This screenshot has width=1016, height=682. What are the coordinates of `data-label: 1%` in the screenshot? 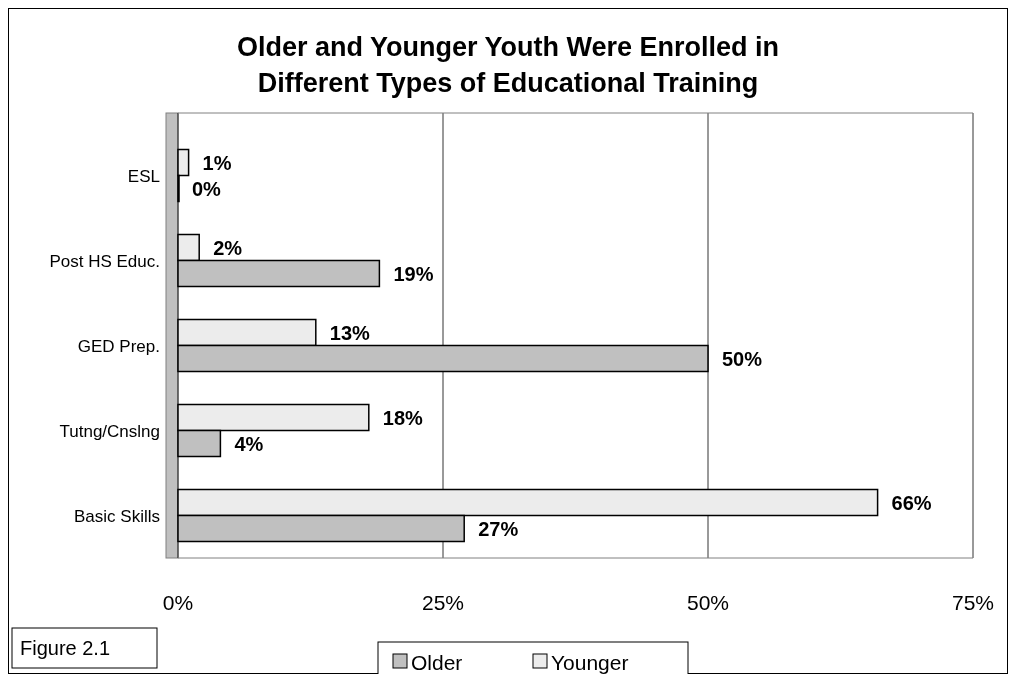 It's located at (217, 162).